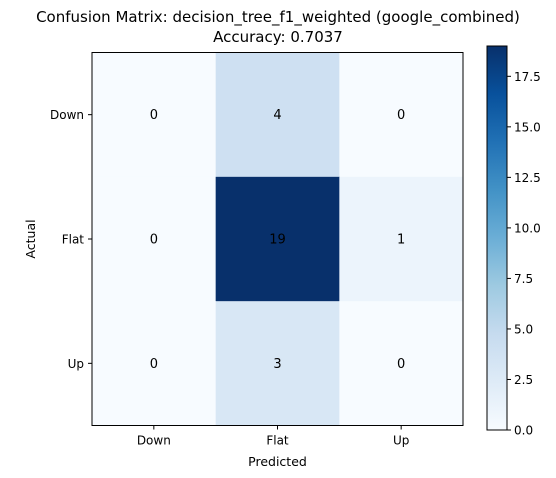 Image resolution: width=556 pixels, height=478 pixels. I want to click on colorbar-tick-label: 17.5, so click(527, 77).